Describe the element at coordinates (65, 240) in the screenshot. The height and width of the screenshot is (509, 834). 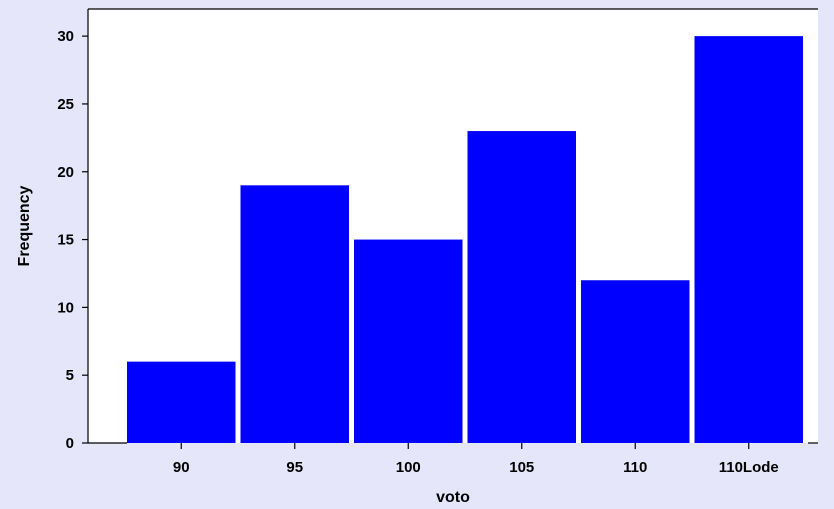
I see `y-tick-label: 15` at that location.